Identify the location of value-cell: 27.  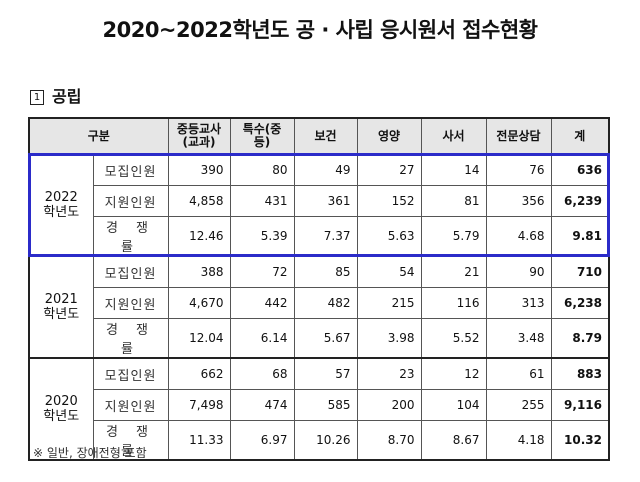
(389, 169).